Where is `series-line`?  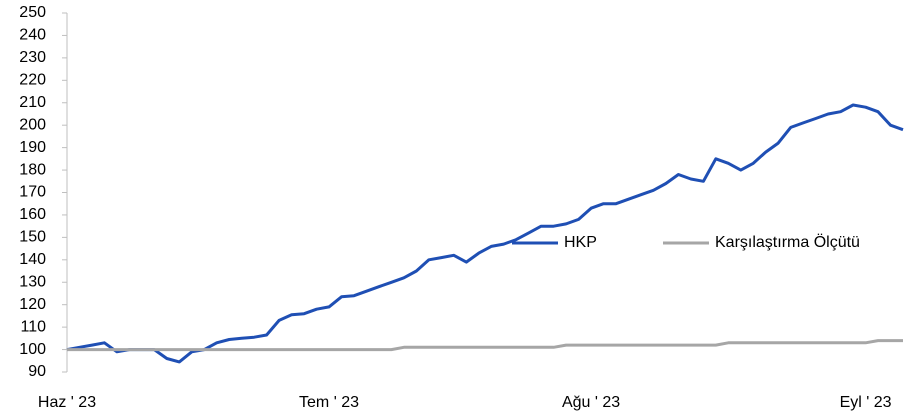 series-line is located at coordinates (485, 345).